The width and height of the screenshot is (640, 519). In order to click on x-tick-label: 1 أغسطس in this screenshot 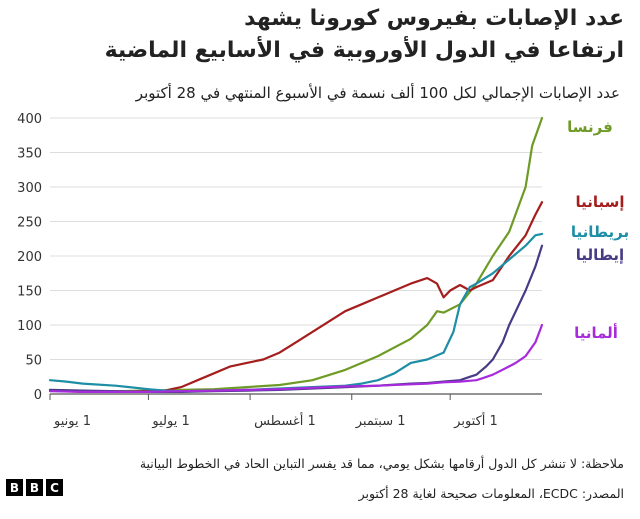, I will do `click(285, 420)`.